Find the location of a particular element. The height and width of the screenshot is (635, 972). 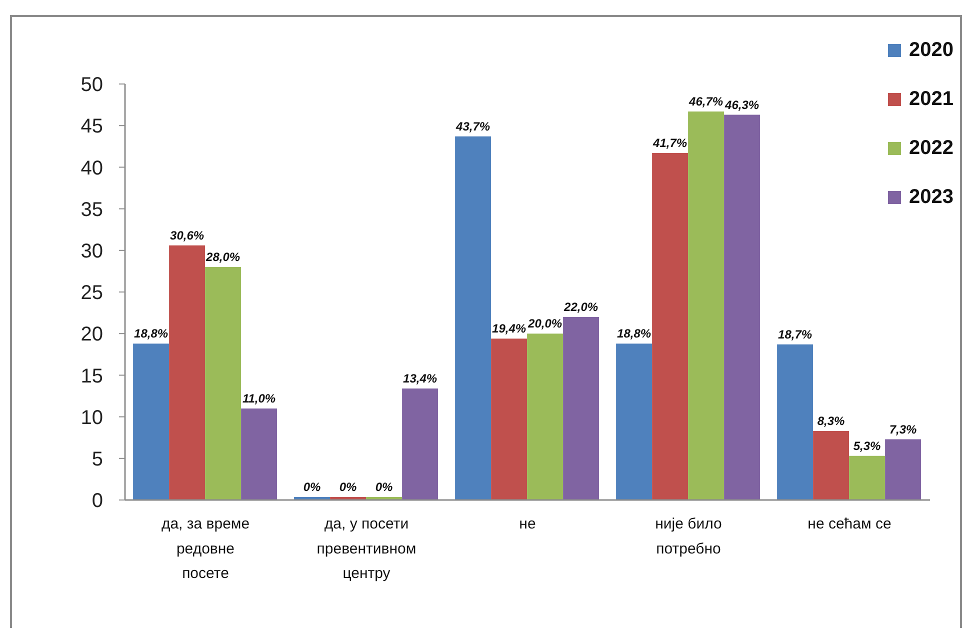

y-tick-label: 30 is located at coordinates (91, 251).